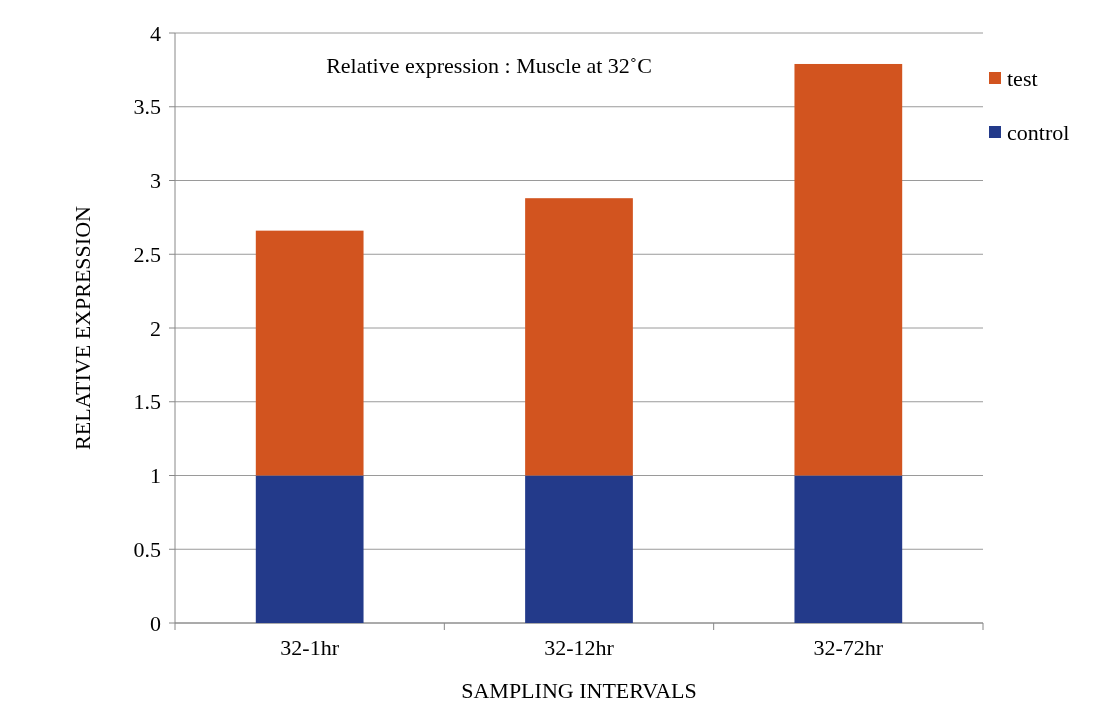  I want to click on x-tick-label: 32-12hr, so click(579, 647).